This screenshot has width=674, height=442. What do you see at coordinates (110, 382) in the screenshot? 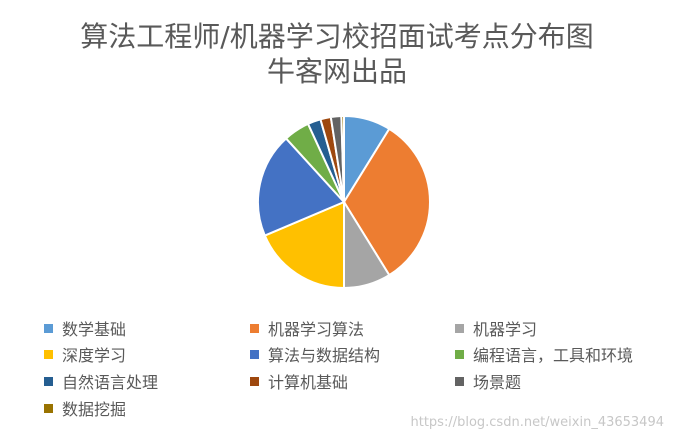
I see `legend-label: 自然语言处理` at bounding box center [110, 382].